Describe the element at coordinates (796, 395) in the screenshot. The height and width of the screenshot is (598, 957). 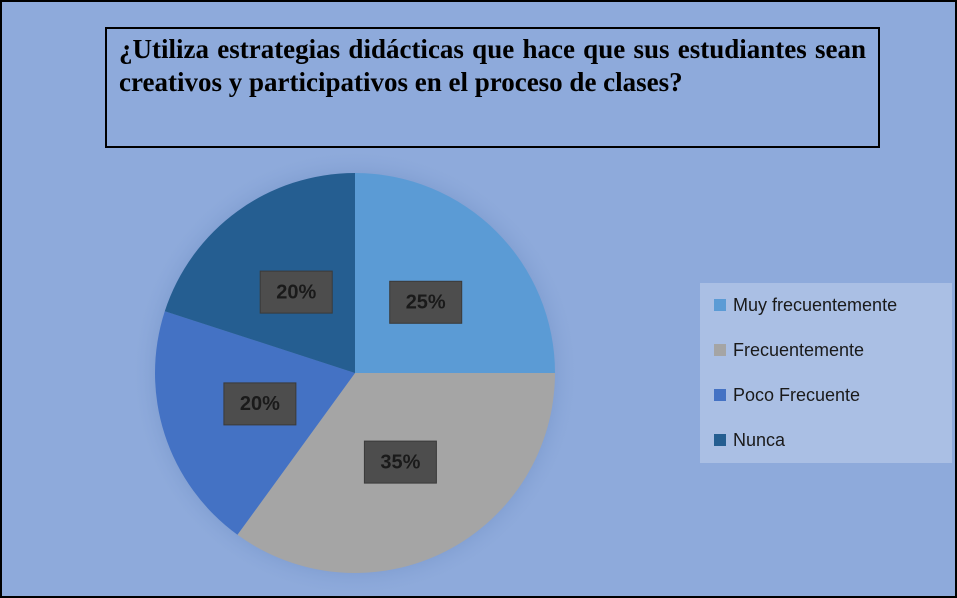
I see `legend-label: Poco Frecuente` at that location.